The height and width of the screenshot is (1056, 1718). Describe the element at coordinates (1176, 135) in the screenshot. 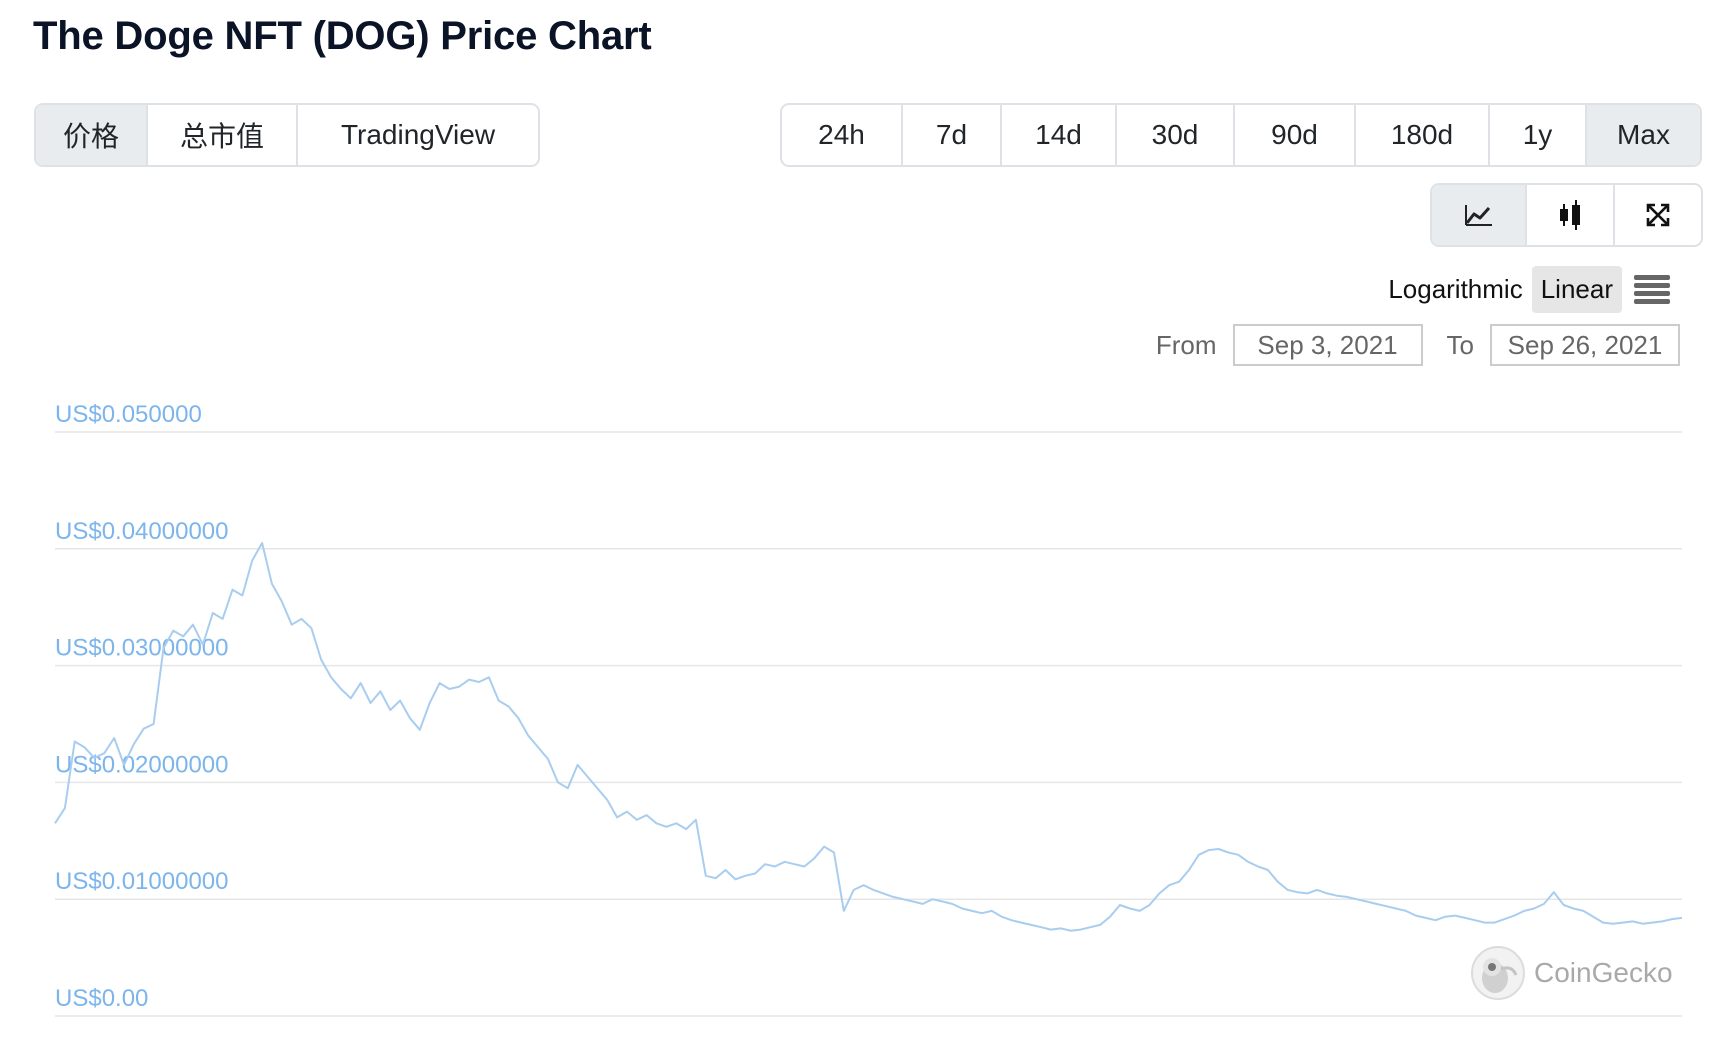

I see `range-30d: 30d` at that location.